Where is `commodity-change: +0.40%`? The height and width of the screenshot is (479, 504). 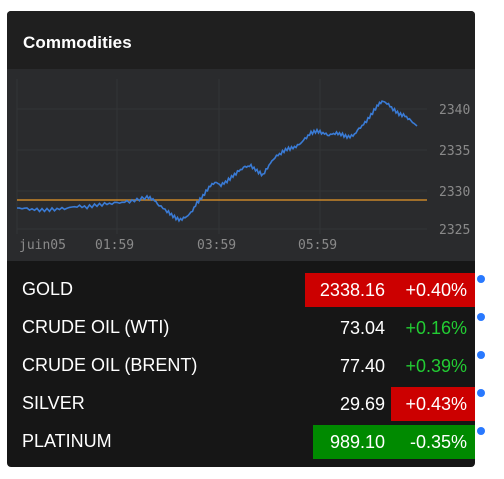 commodity-change: +0.40% is located at coordinates (433, 290).